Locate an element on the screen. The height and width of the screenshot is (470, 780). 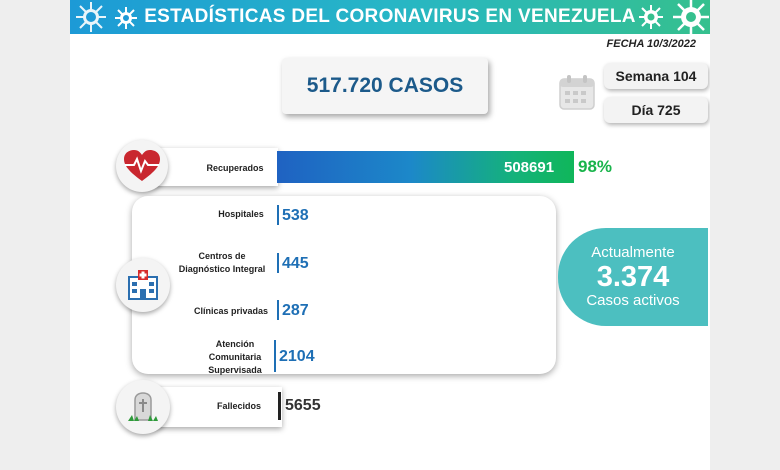
recovered-icon-circle is located at coordinates (142, 166).